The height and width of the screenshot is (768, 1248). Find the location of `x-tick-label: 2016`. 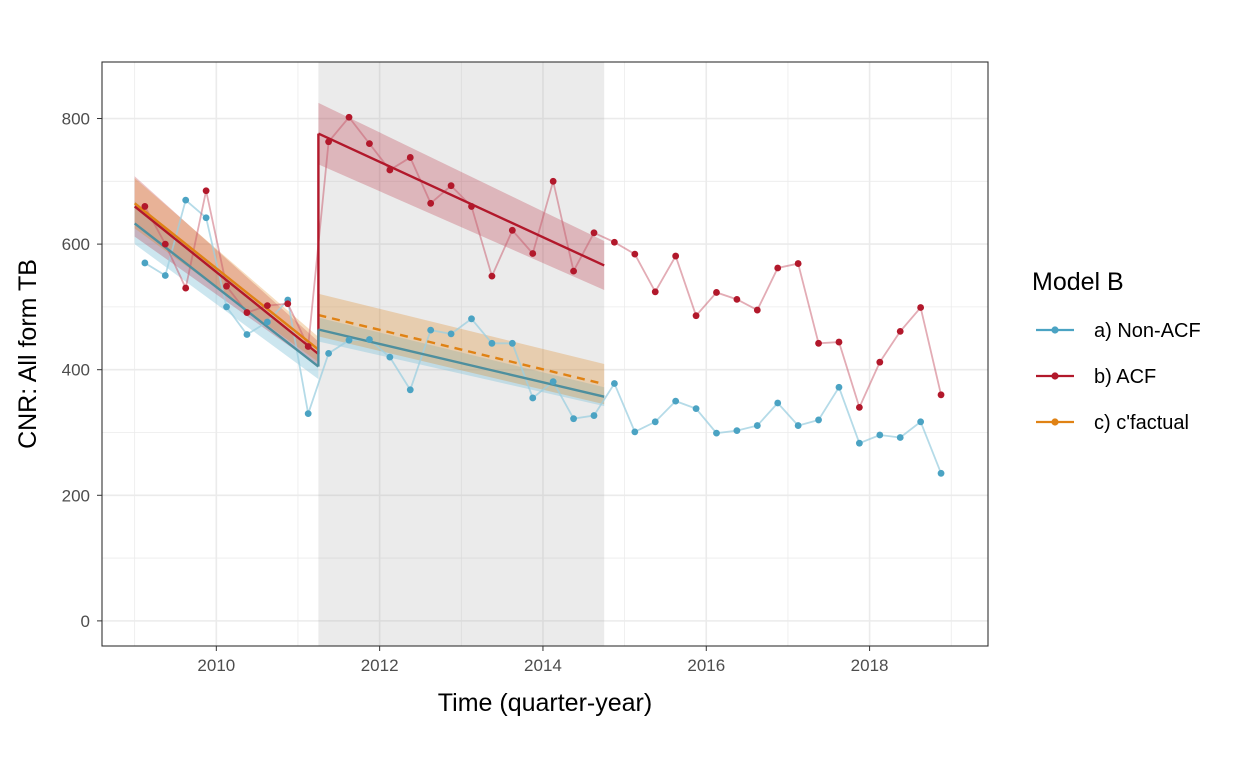

x-tick-label: 2016 is located at coordinates (706, 665).